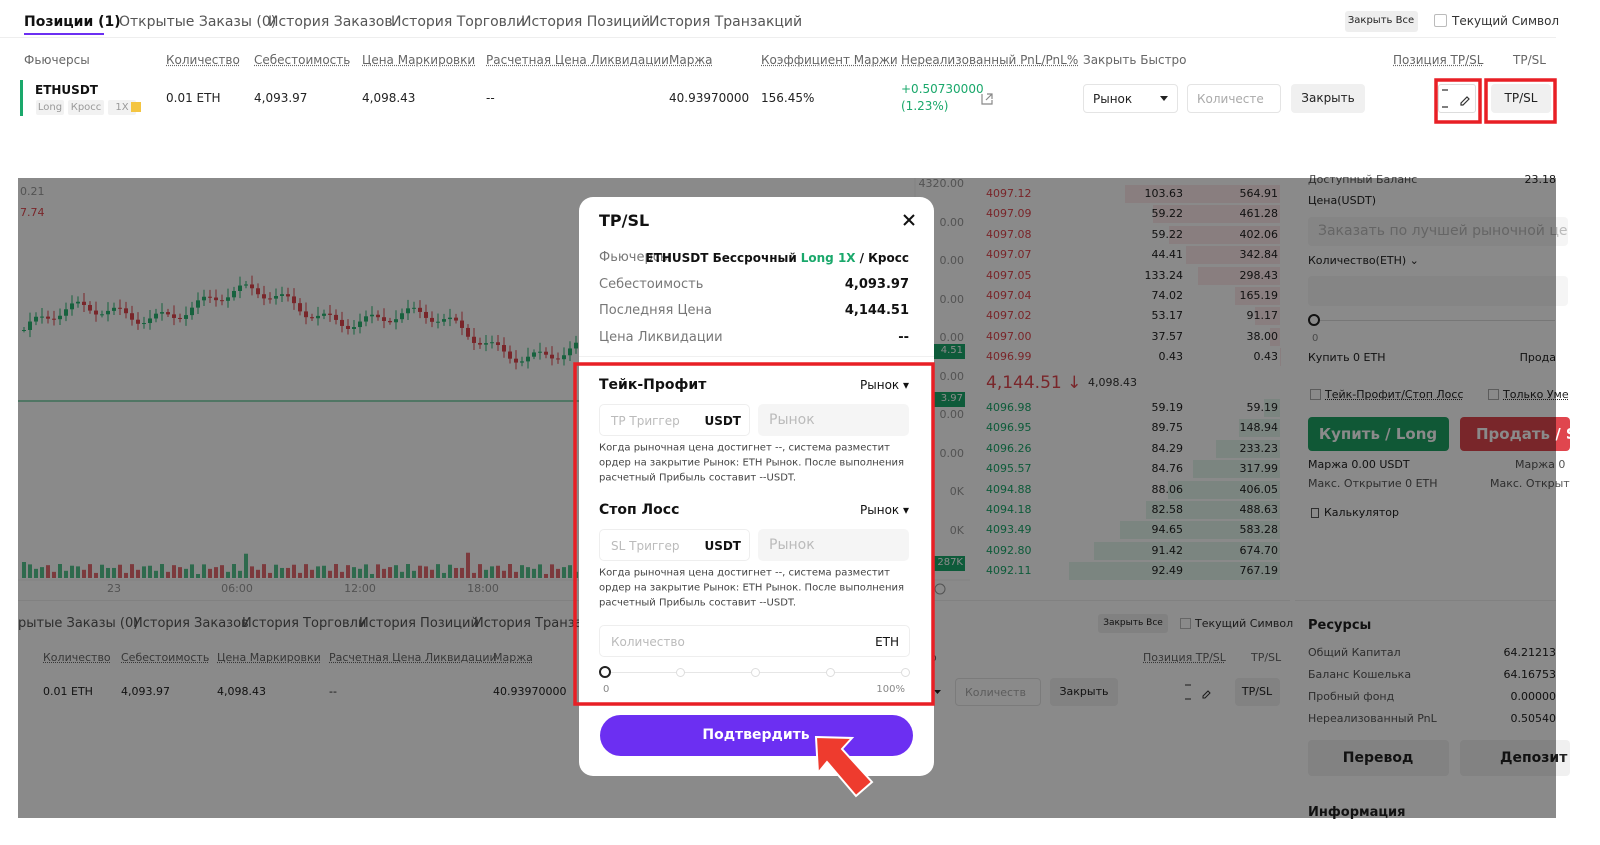 This screenshot has height=845, width=1600. I want to click on label: Тейк-Профит/Стоп Лосс, so click(1394, 394).